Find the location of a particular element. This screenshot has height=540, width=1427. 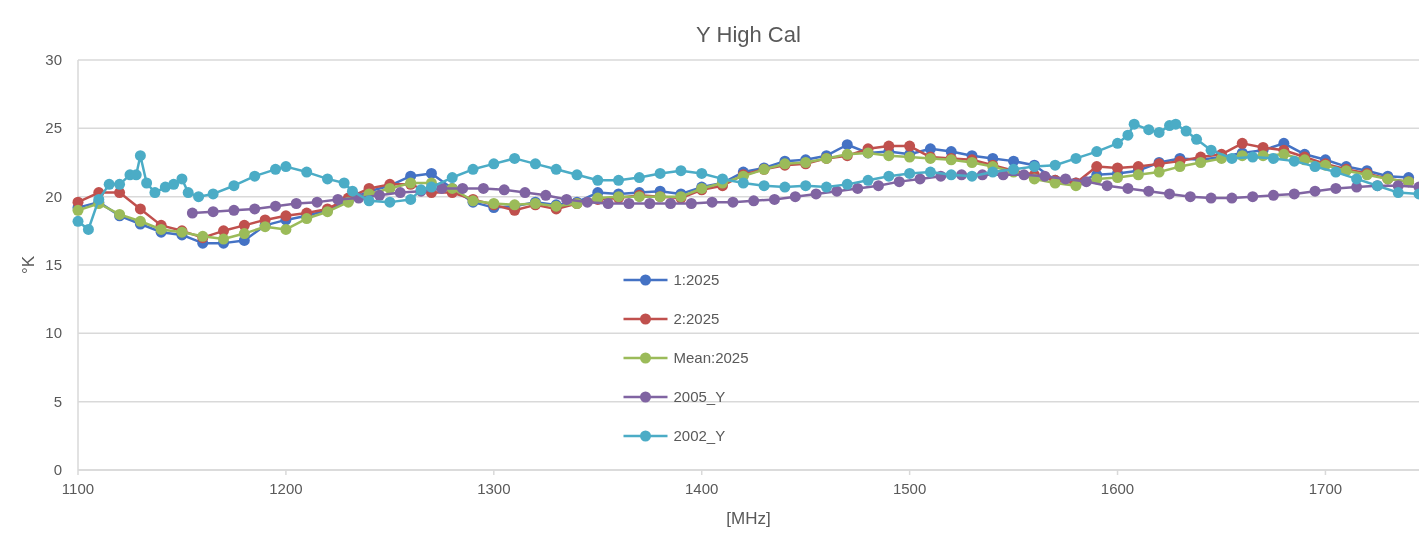

x-tick-label: 1300 is located at coordinates (494, 488).